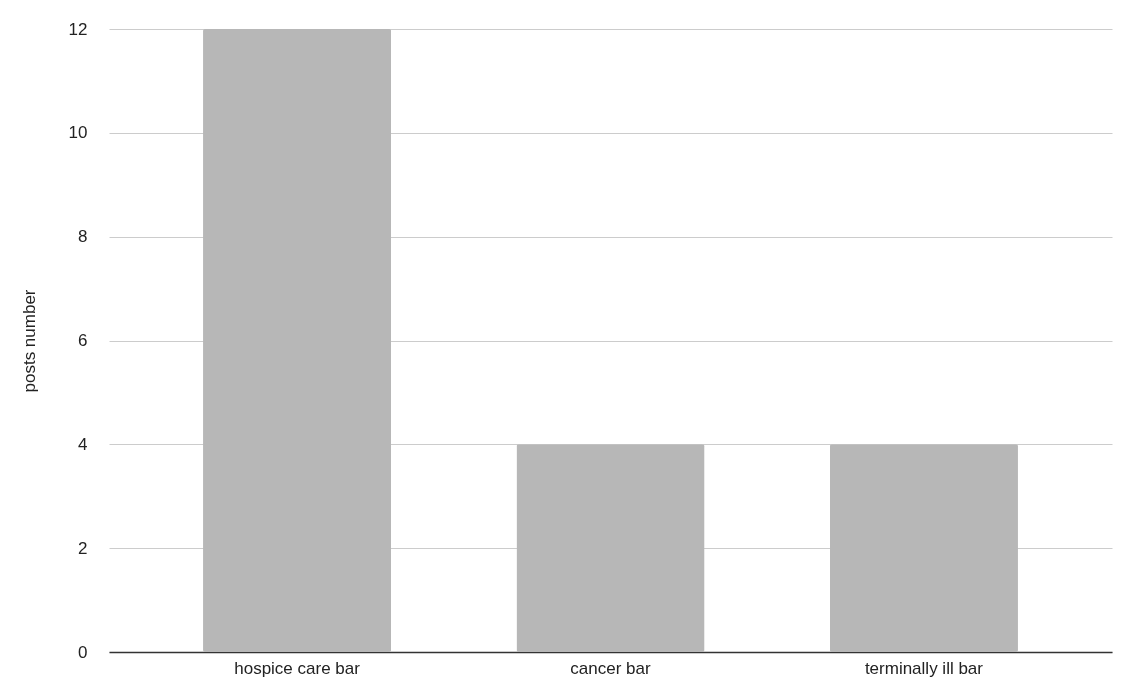 This screenshot has width=1127, height=681. Describe the element at coordinates (78, 133) in the screenshot. I see `y-tick-label: 10` at that location.